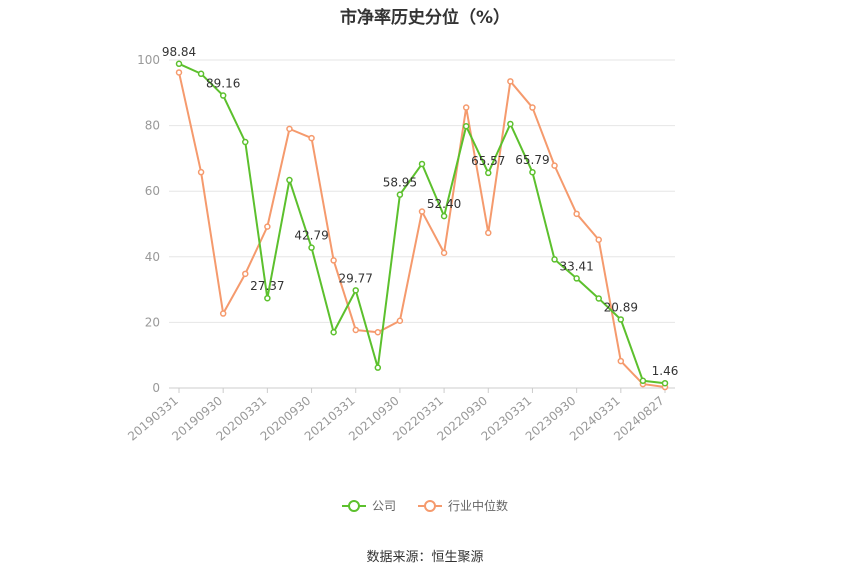  Describe the element at coordinates (430, 506) in the screenshot. I see `legend-swatch-industry-median` at that location.